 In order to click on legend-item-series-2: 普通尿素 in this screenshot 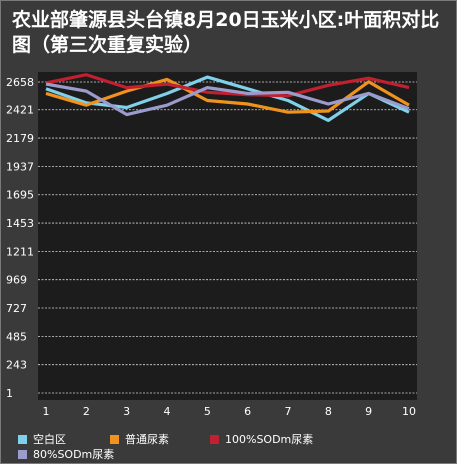, I will do `click(139, 439)`.